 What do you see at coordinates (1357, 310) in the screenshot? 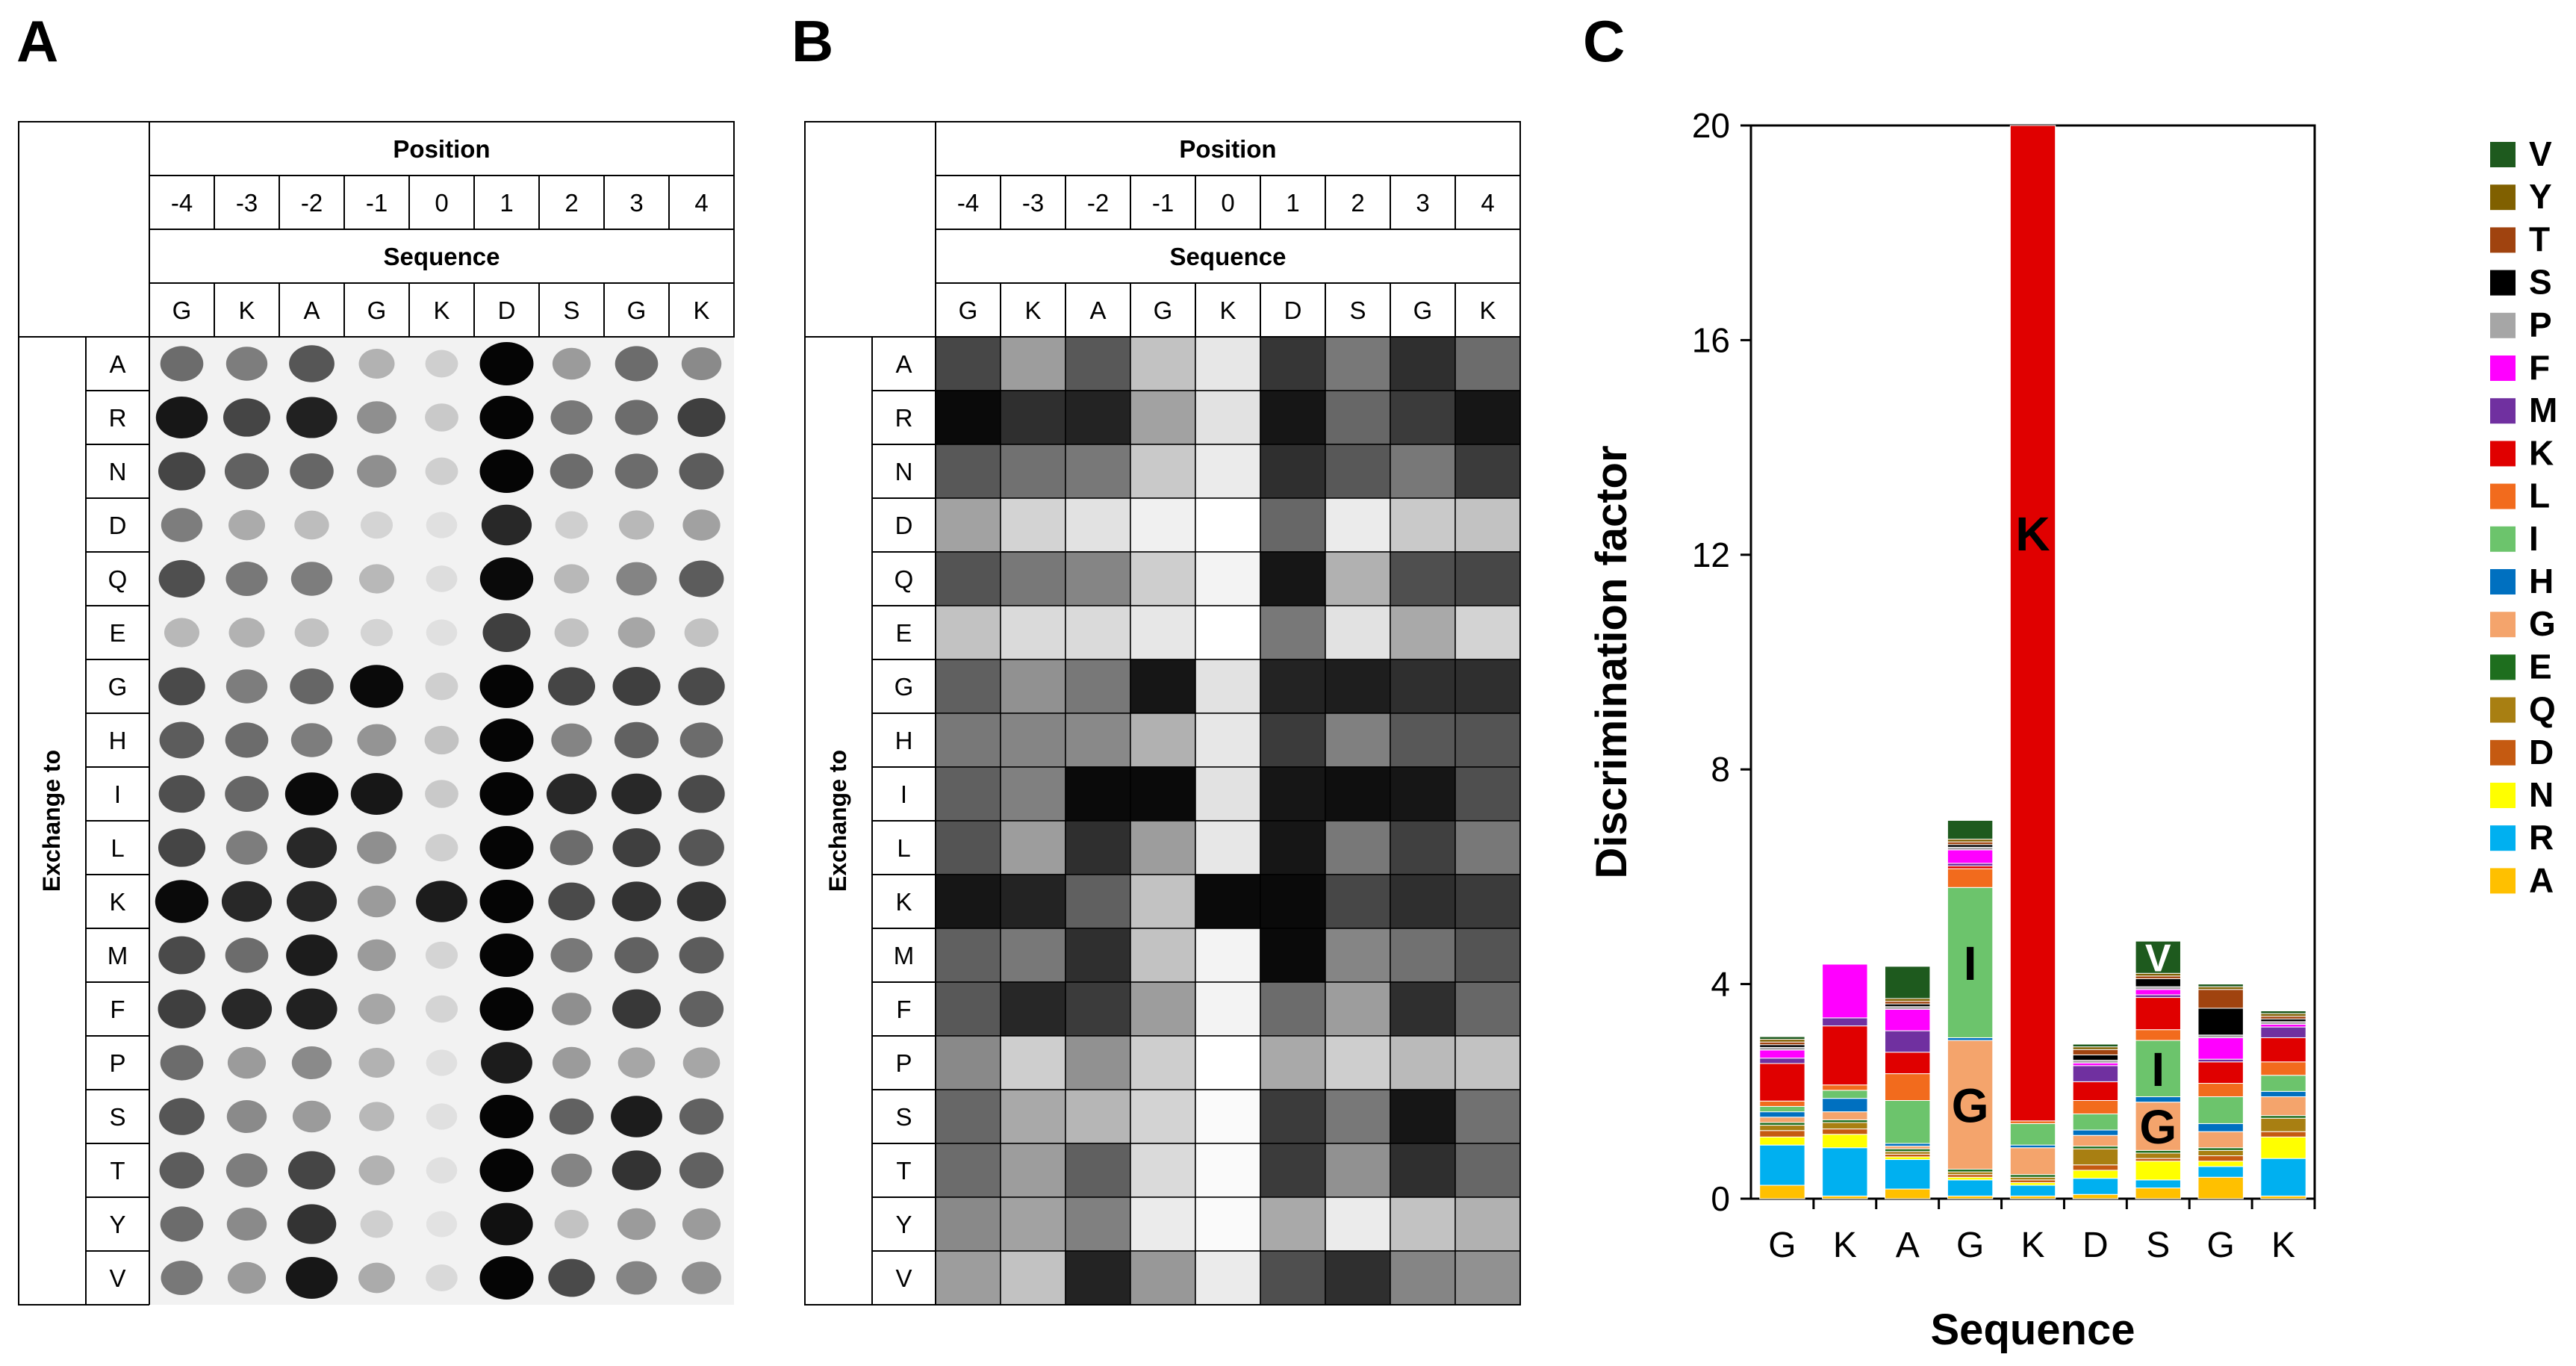
I see `sequence-residue: S` at bounding box center [1357, 310].